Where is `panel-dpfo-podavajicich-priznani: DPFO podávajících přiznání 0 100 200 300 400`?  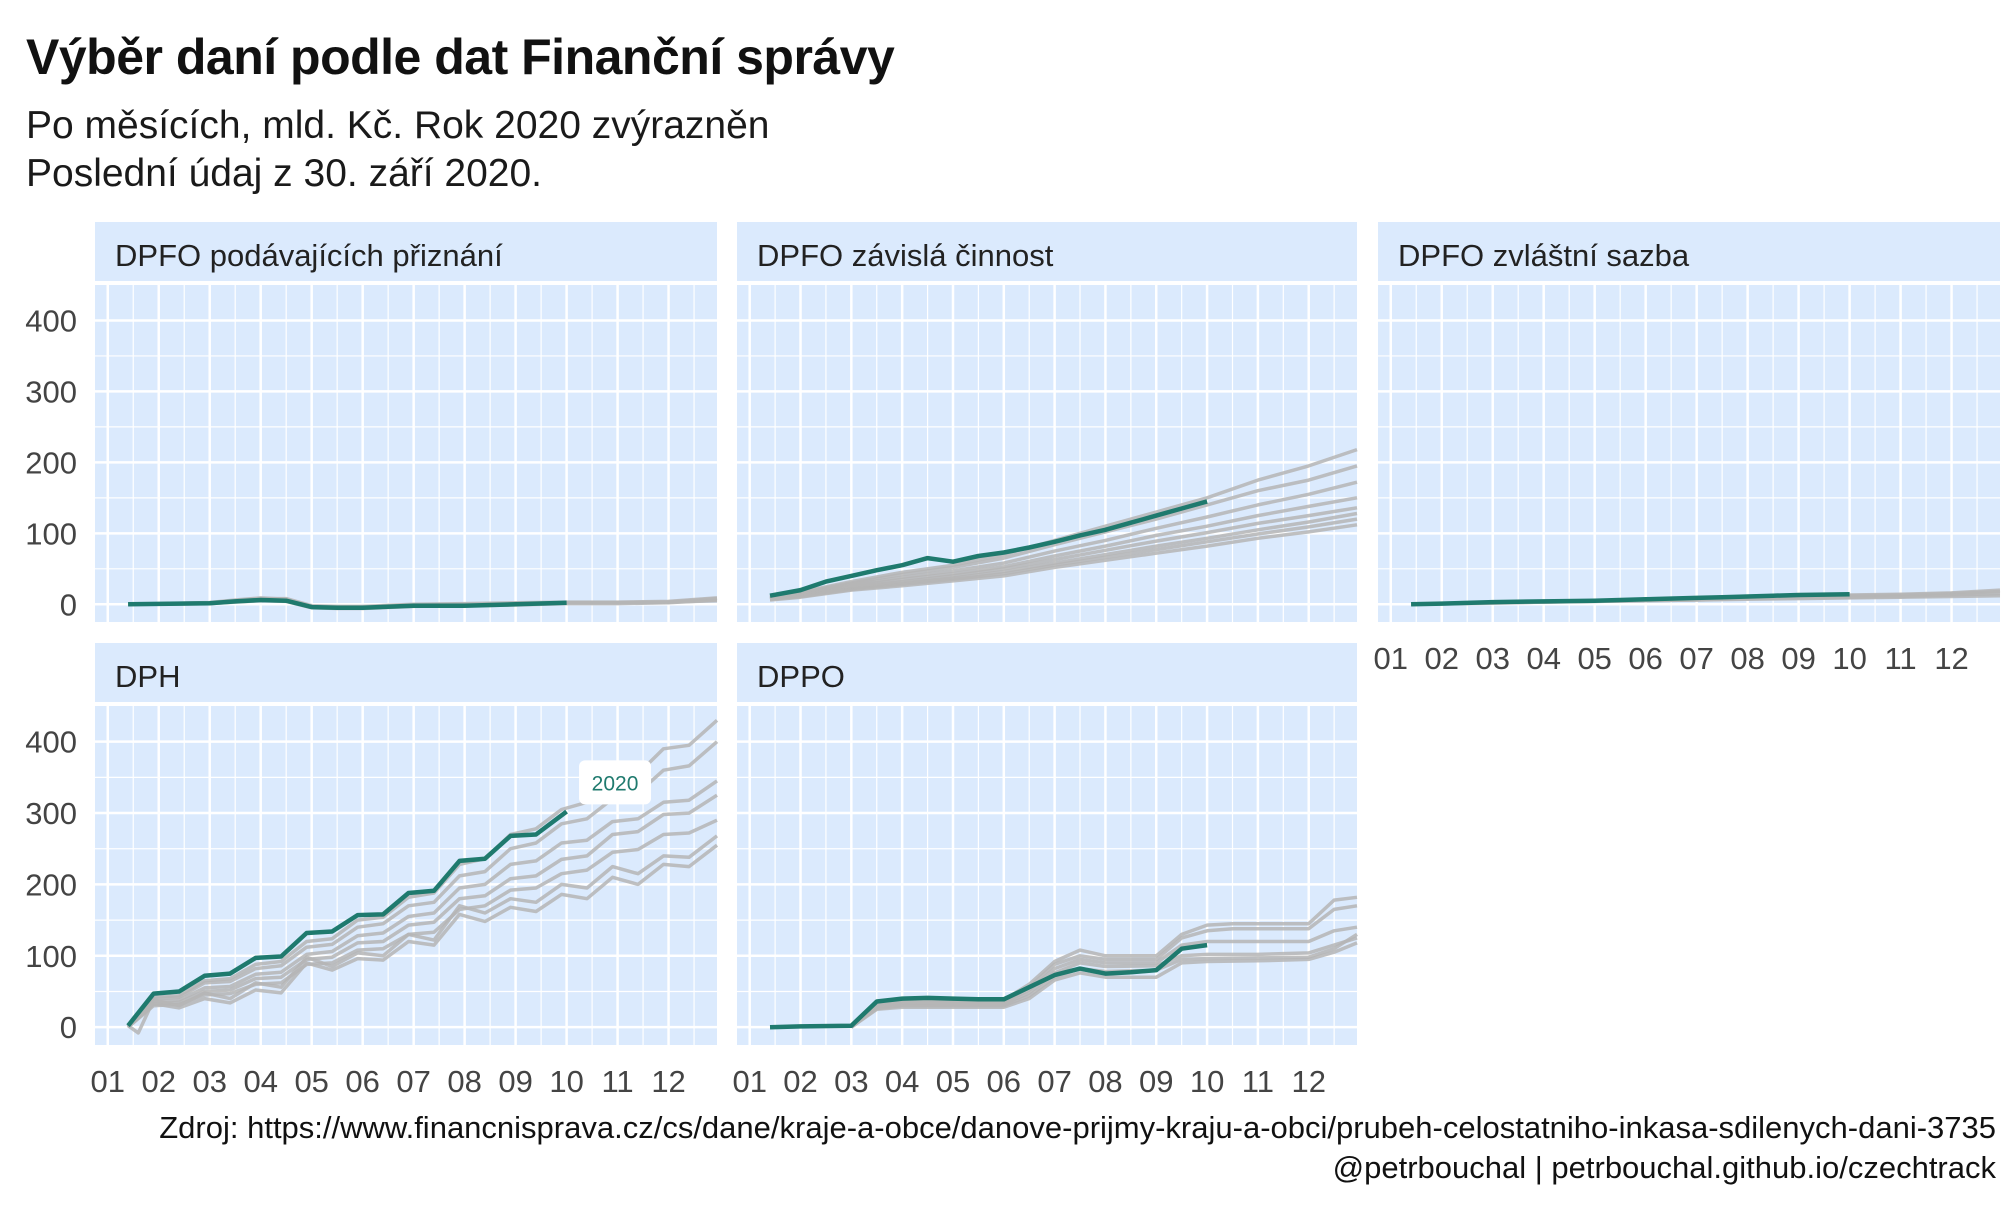 panel-dpfo-podavajicich-priznani: DPFO podávajících přiznání 0 100 200 300 400 is located at coordinates (371, 422).